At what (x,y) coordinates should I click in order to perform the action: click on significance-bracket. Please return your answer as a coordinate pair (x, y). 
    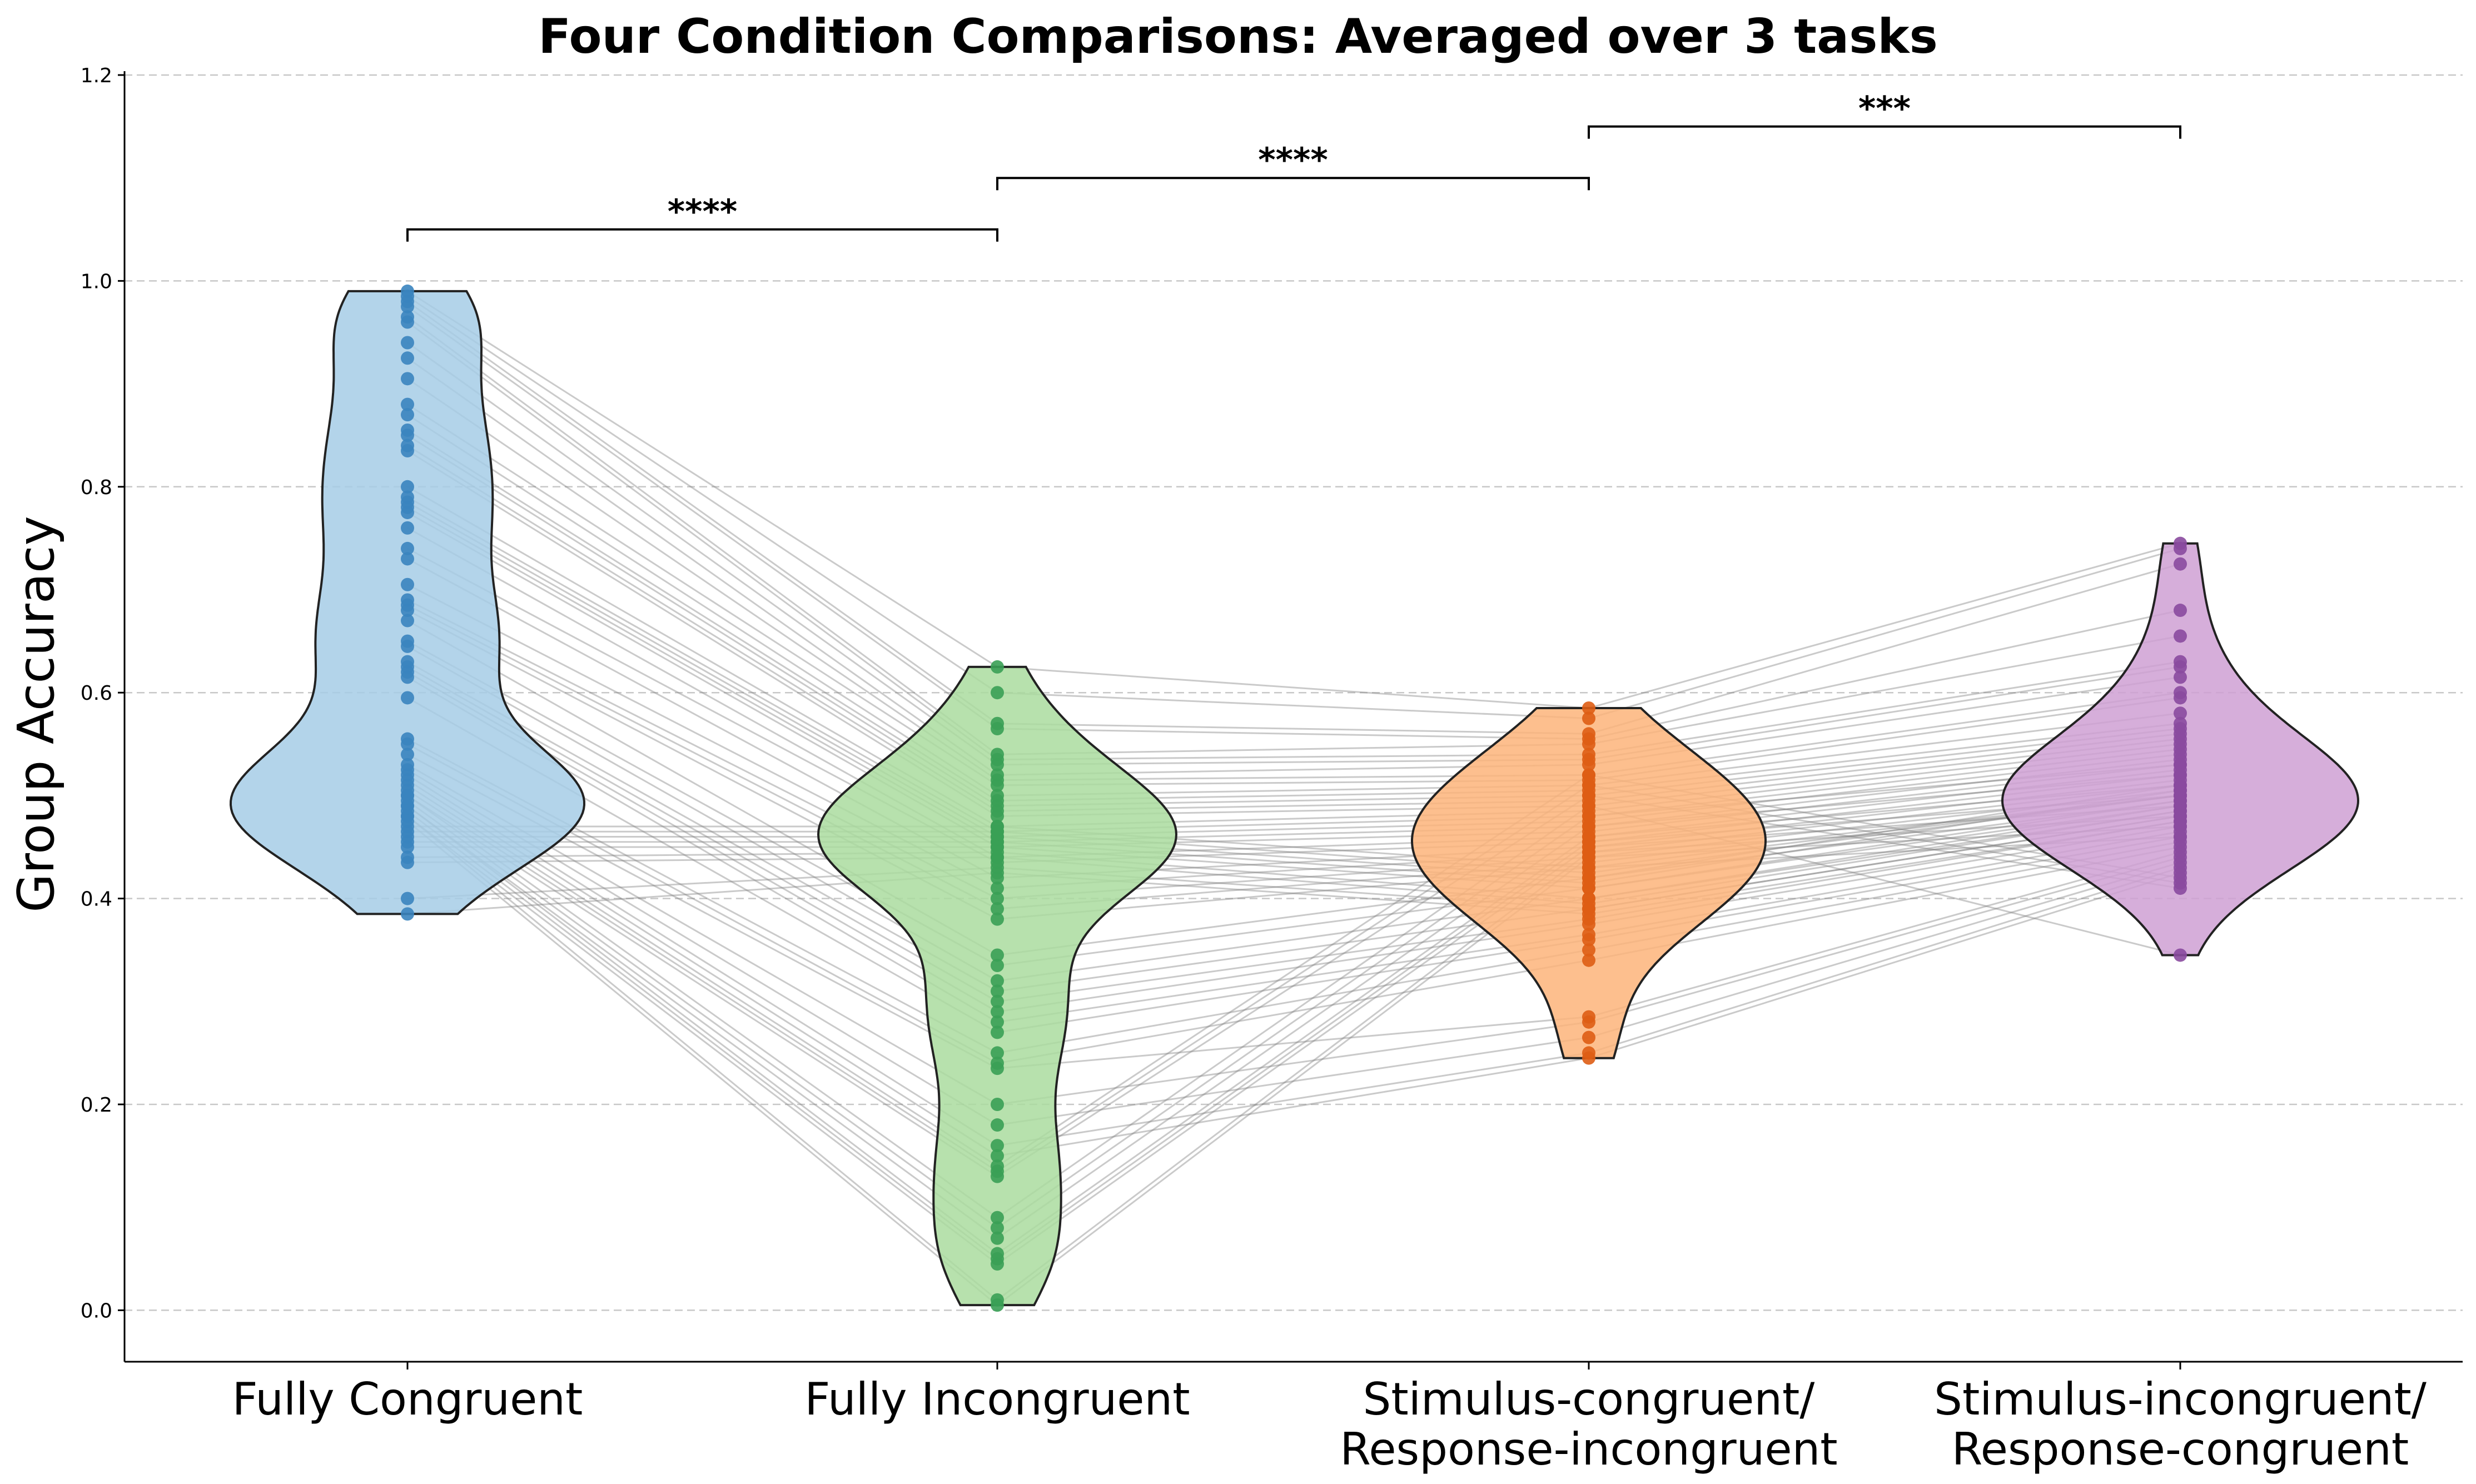
    Looking at the image, I should click on (1293, 184).